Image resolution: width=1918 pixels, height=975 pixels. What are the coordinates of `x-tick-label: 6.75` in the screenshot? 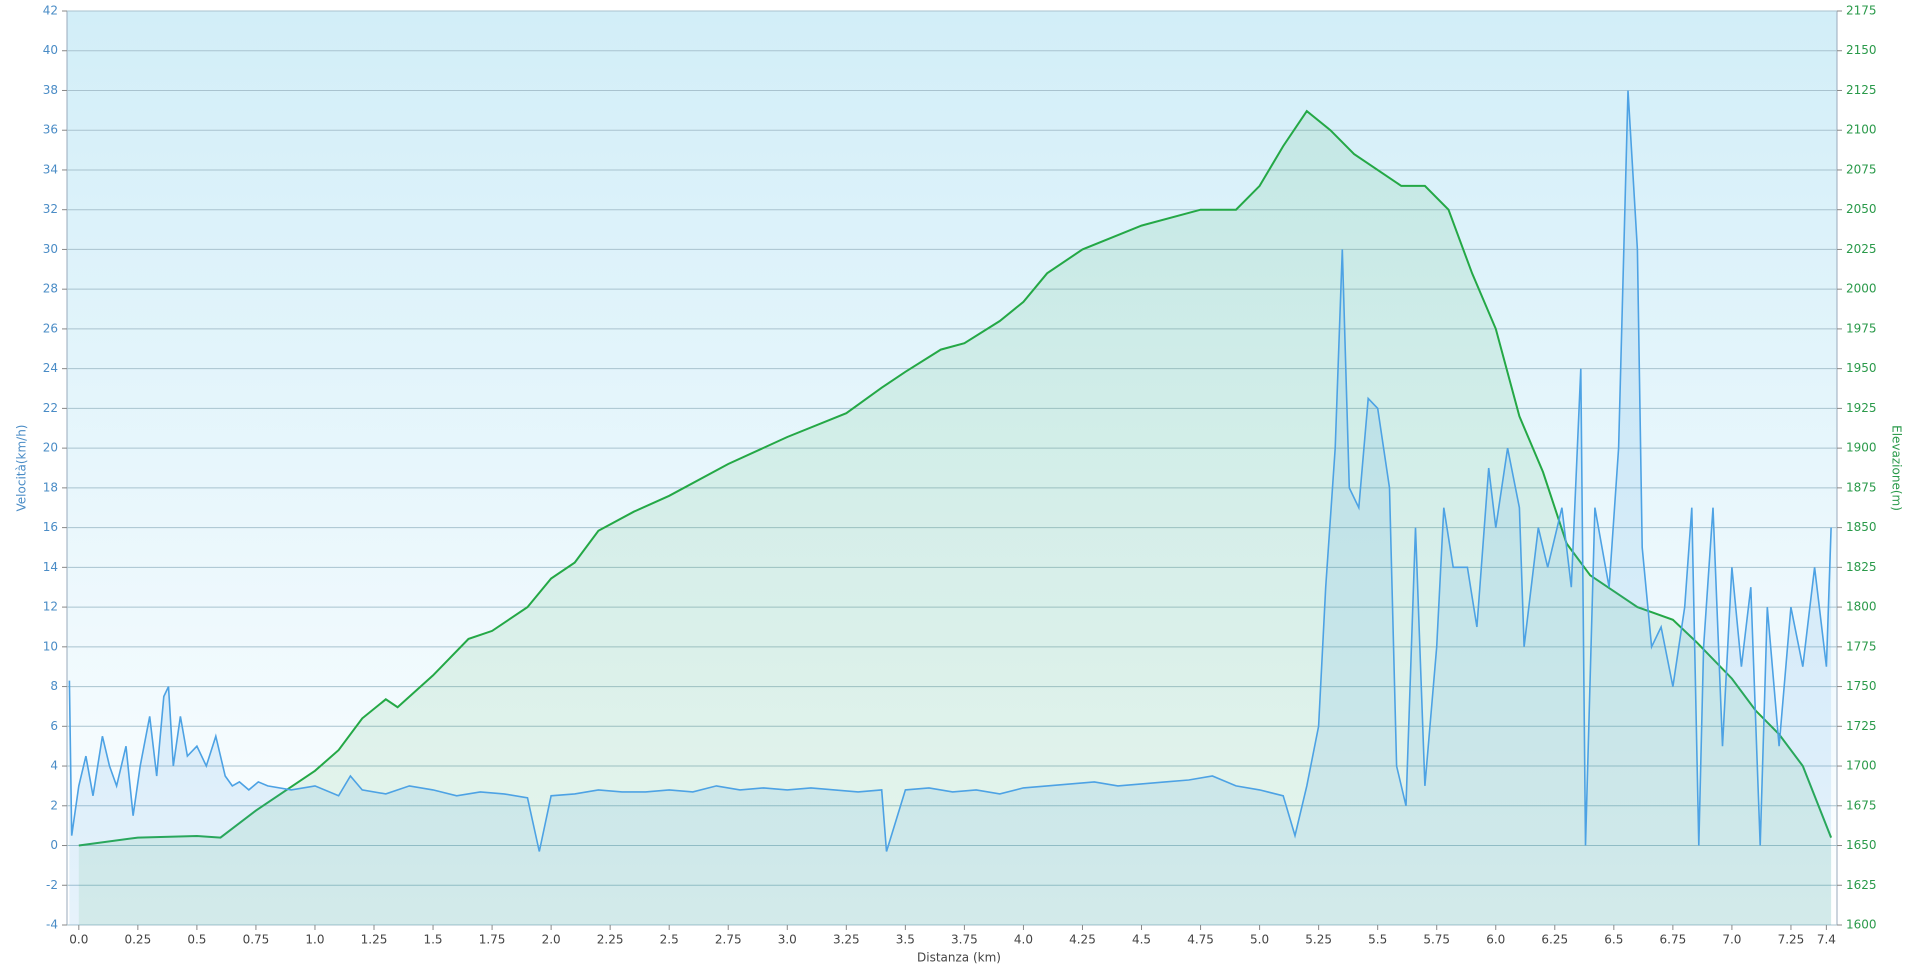 It's located at (1673, 940).